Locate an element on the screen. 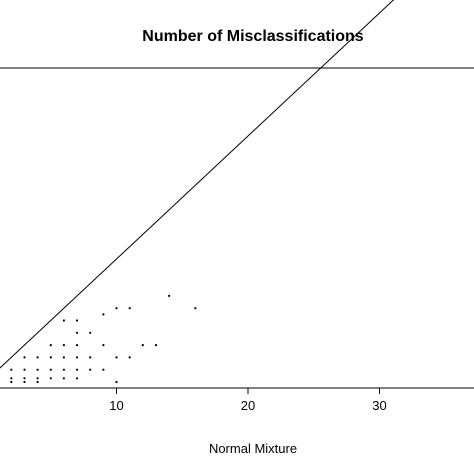  x-tick-label: 10 is located at coordinates (116, 405).